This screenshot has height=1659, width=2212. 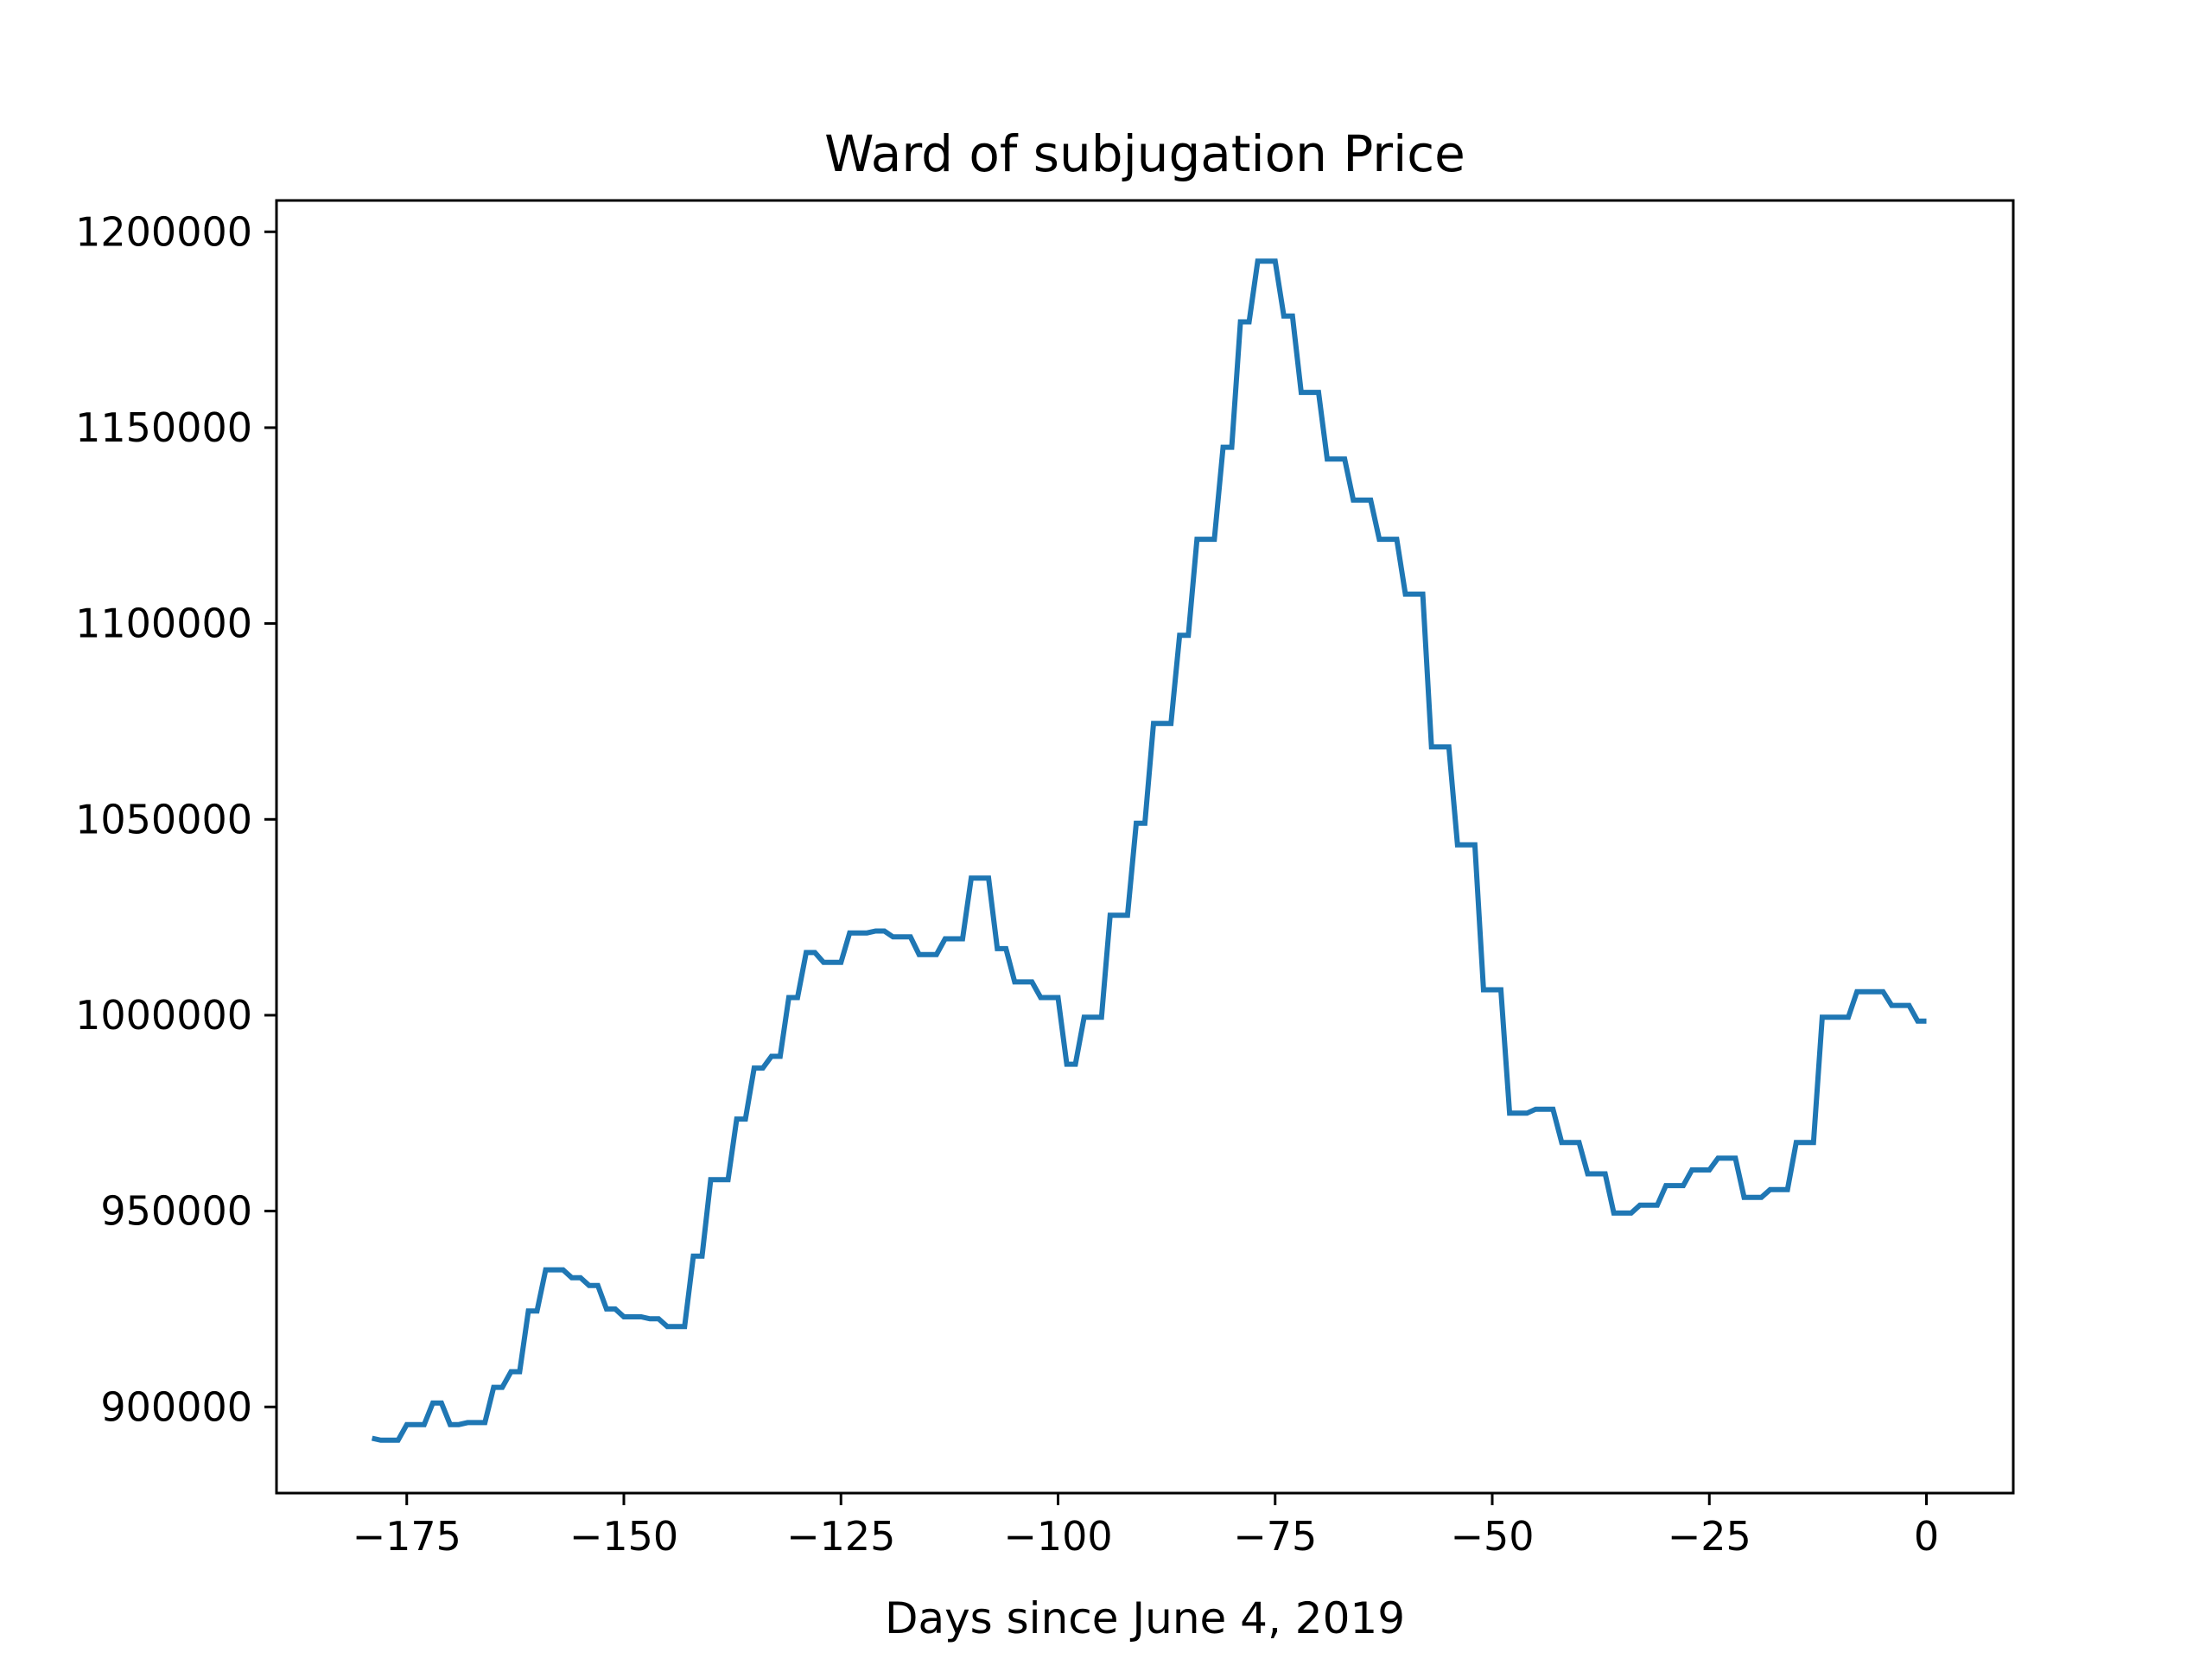 What do you see at coordinates (1145, 1618) in the screenshot?
I see `x-axis-label: Days since June 4, 2019` at bounding box center [1145, 1618].